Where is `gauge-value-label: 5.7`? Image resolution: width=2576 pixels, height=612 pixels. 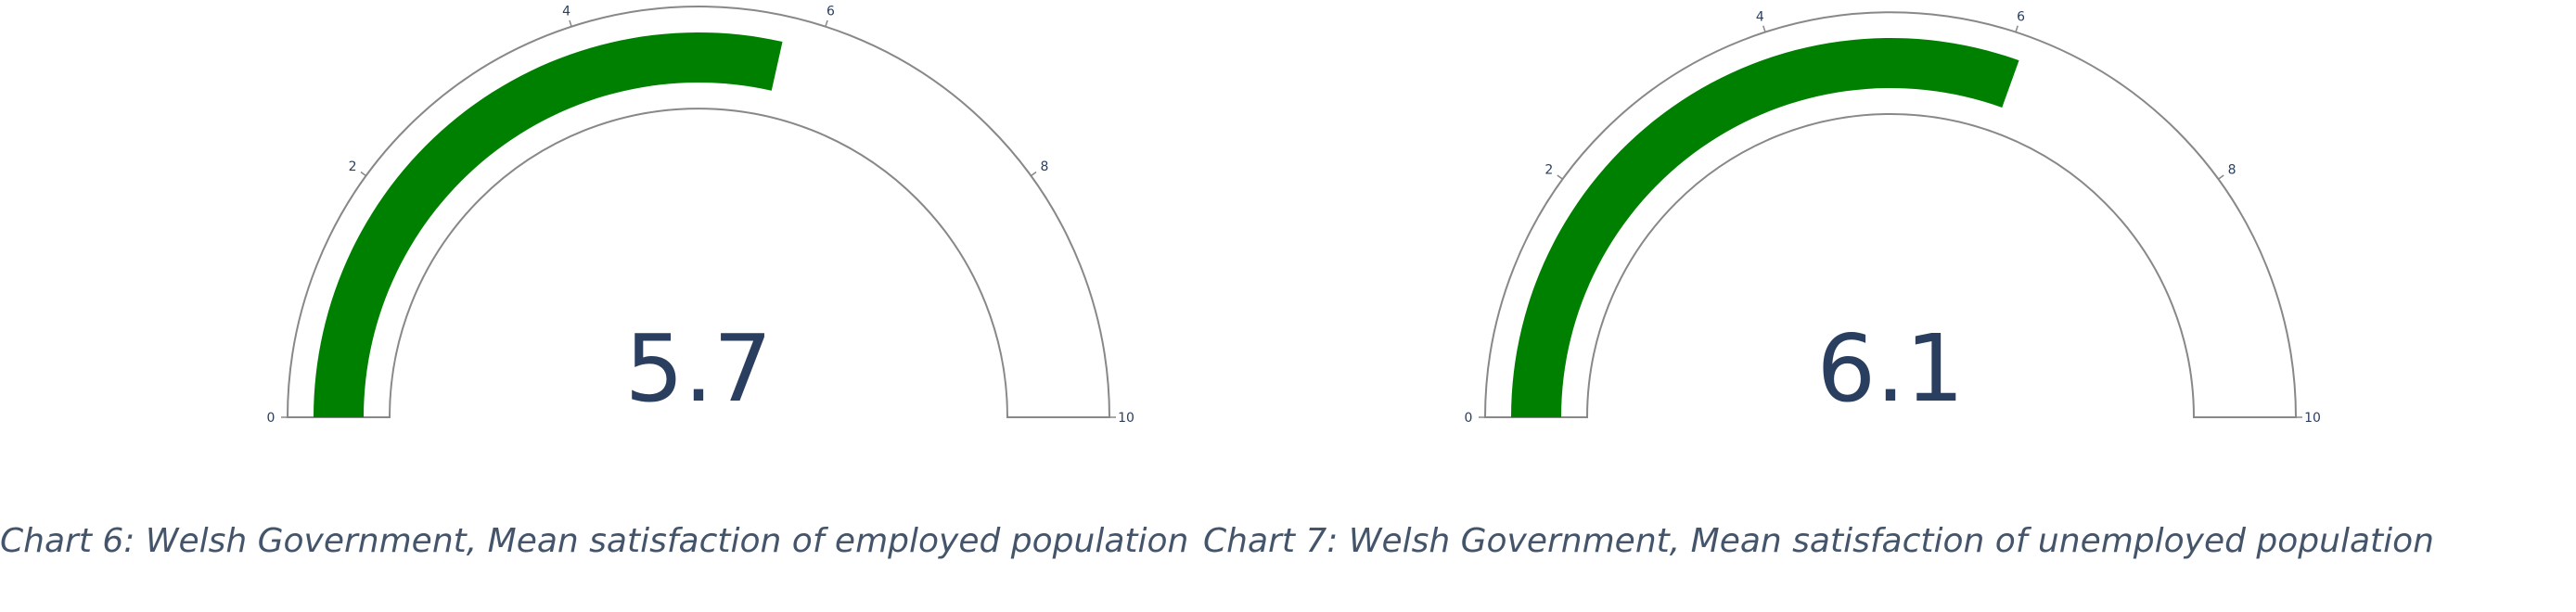
gauge-value-label: 5.7 is located at coordinates (698, 368).